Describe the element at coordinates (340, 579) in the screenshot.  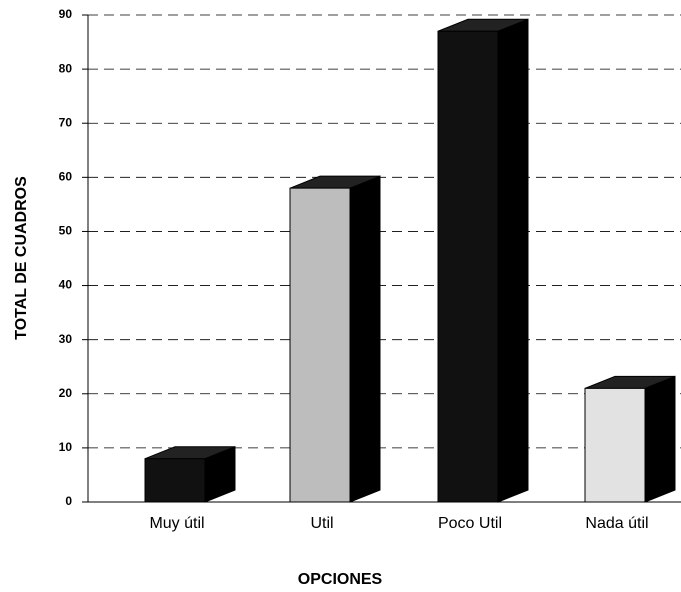
I see `x-axis-label: OPCIONES` at that location.